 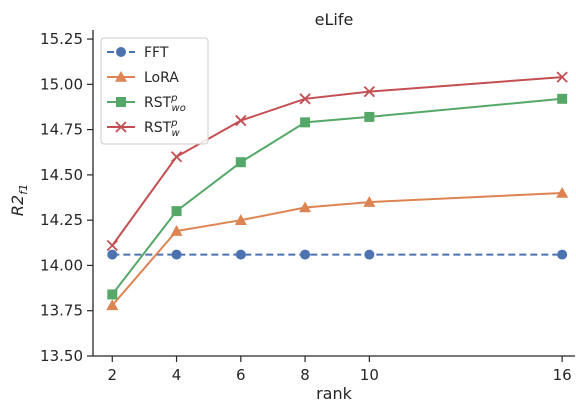 What do you see at coordinates (334, 19) in the screenshot?
I see `chart-title: eLife` at bounding box center [334, 19].